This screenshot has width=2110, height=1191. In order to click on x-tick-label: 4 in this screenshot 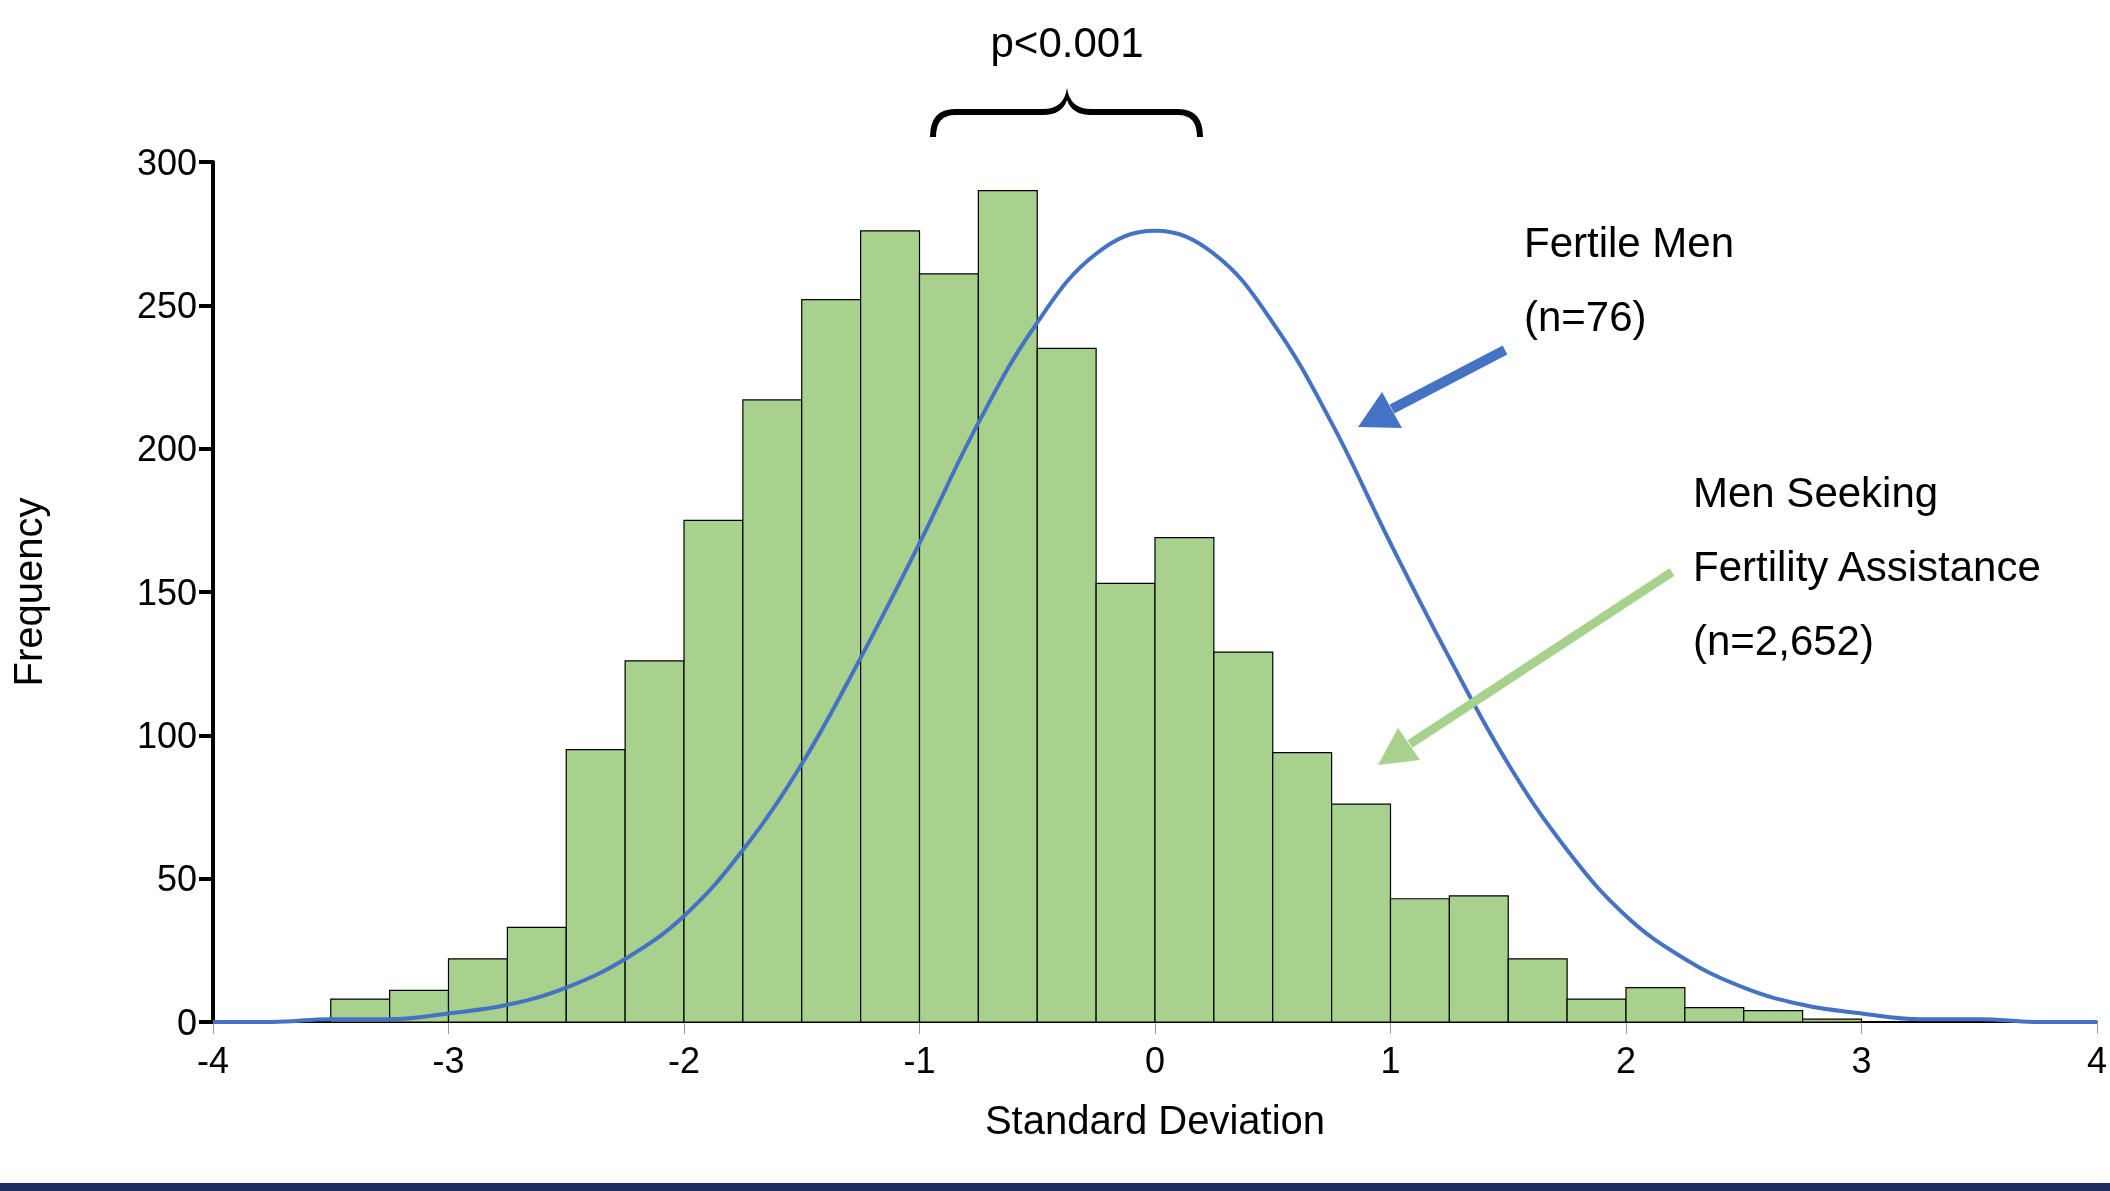, I will do `click(2096, 1060)`.